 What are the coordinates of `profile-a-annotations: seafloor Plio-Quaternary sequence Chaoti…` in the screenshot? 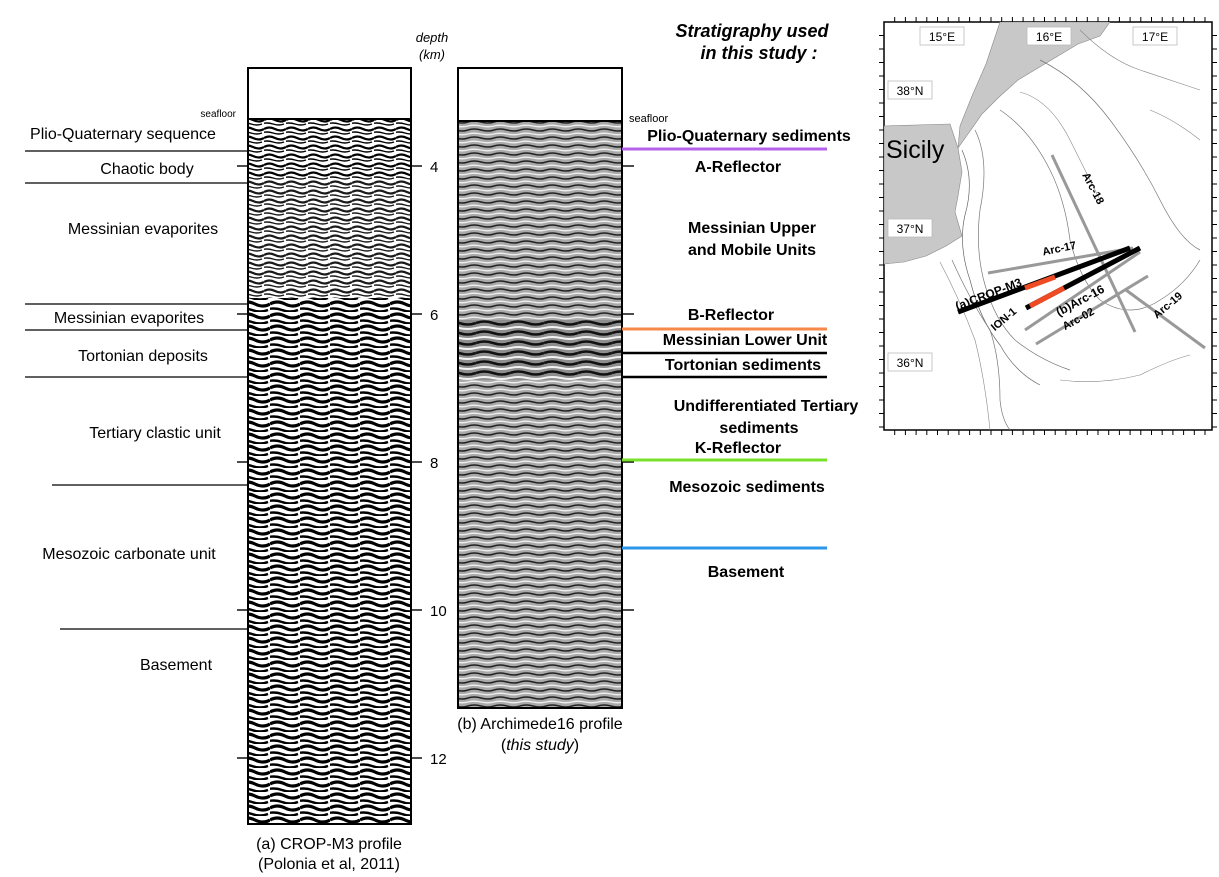 It's located at (136, 391).